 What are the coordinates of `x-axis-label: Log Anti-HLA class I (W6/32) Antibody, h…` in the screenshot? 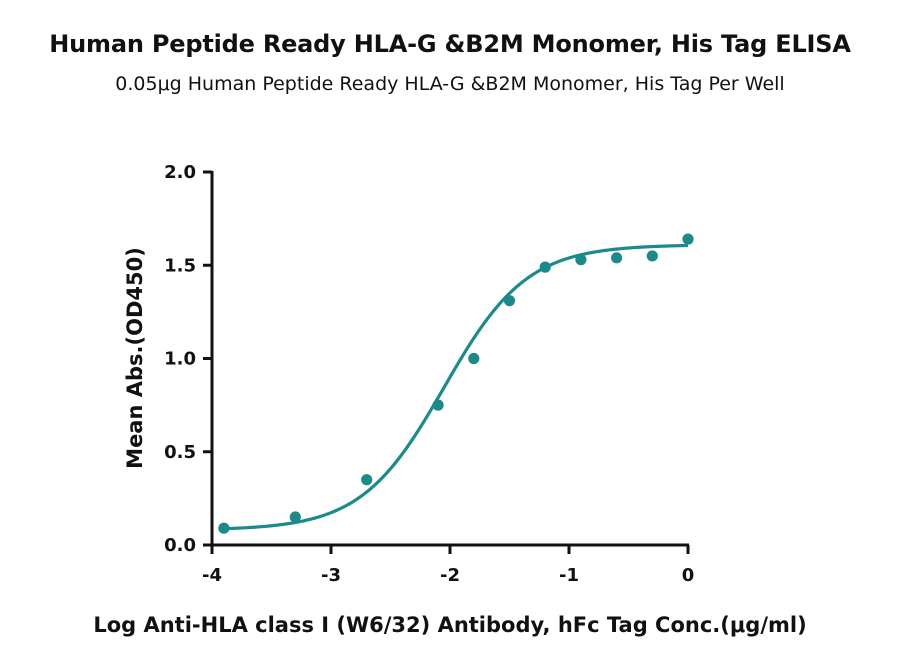 It's located at (449, 625).